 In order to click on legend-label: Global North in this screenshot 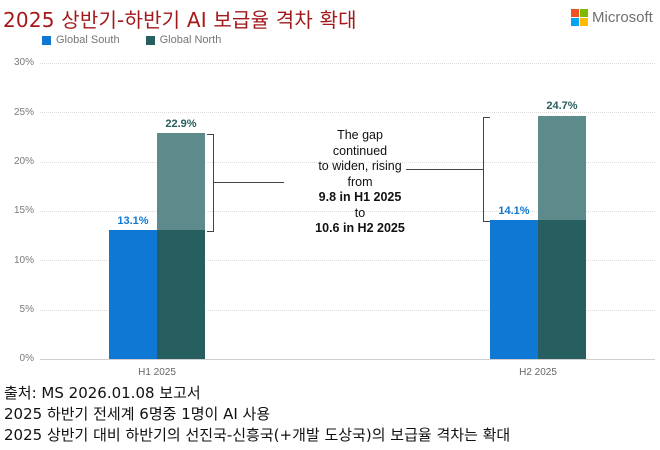, I will do `click(190, 40)`.